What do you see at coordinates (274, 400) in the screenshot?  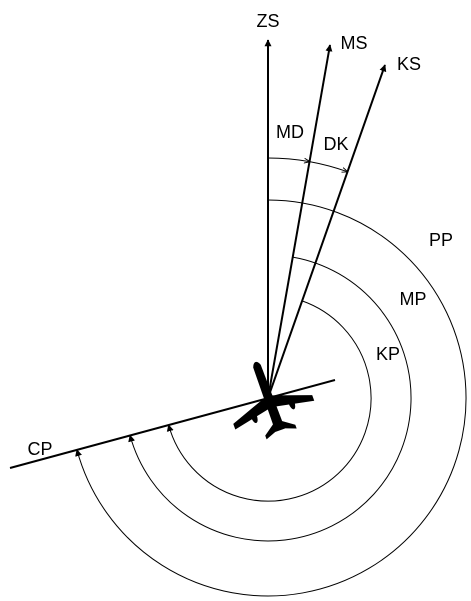 I see `airplane` at bounding box center [274, 400].